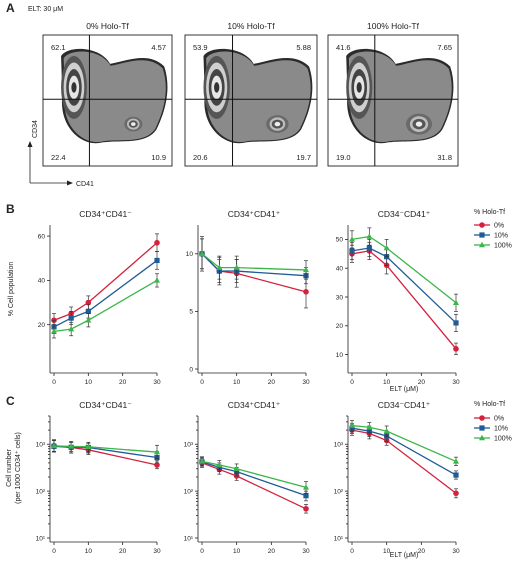 The height and width of the screenshot is (569, 520). What do you see at coordinates (489, 404) in the screenshot?
I see `legend-c-title: % Holo-Tf` at bounding box center [489, 404].